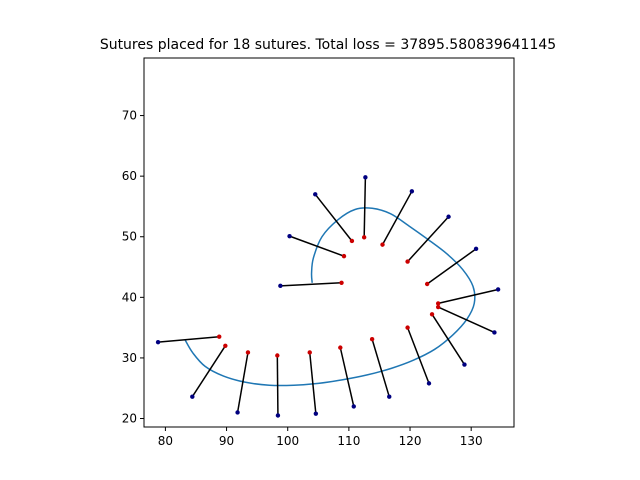 The width and height of the screenshot is (640, 480). I want to click on x-tick-label: 100, so click(287, 441).